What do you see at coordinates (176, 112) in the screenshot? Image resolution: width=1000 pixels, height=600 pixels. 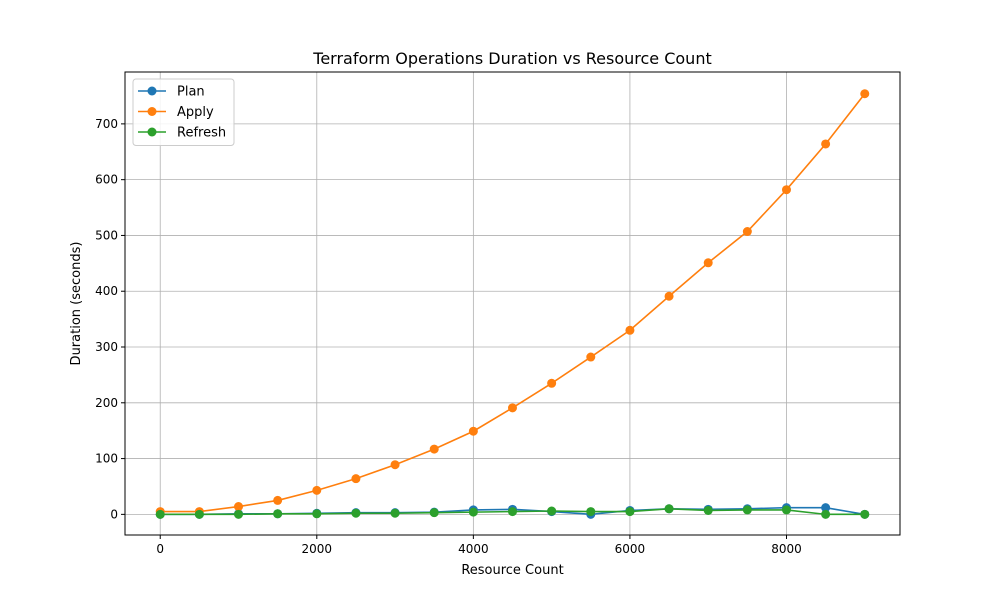 I see `legend-item-apply: Apply` at bounding box center [176, 112].